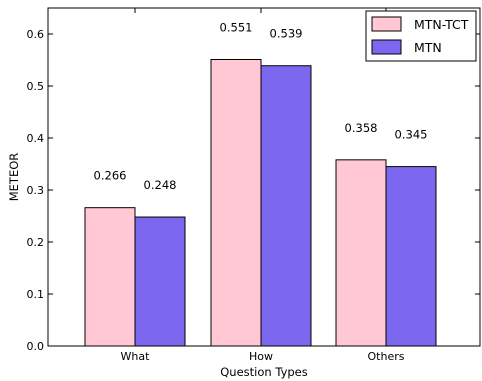 The image size is (482, 381). What do you see at coordinates (428, 47) in the screenshot?
I see `legend-label-mtn: MTN` at bounding box center [428, 47].